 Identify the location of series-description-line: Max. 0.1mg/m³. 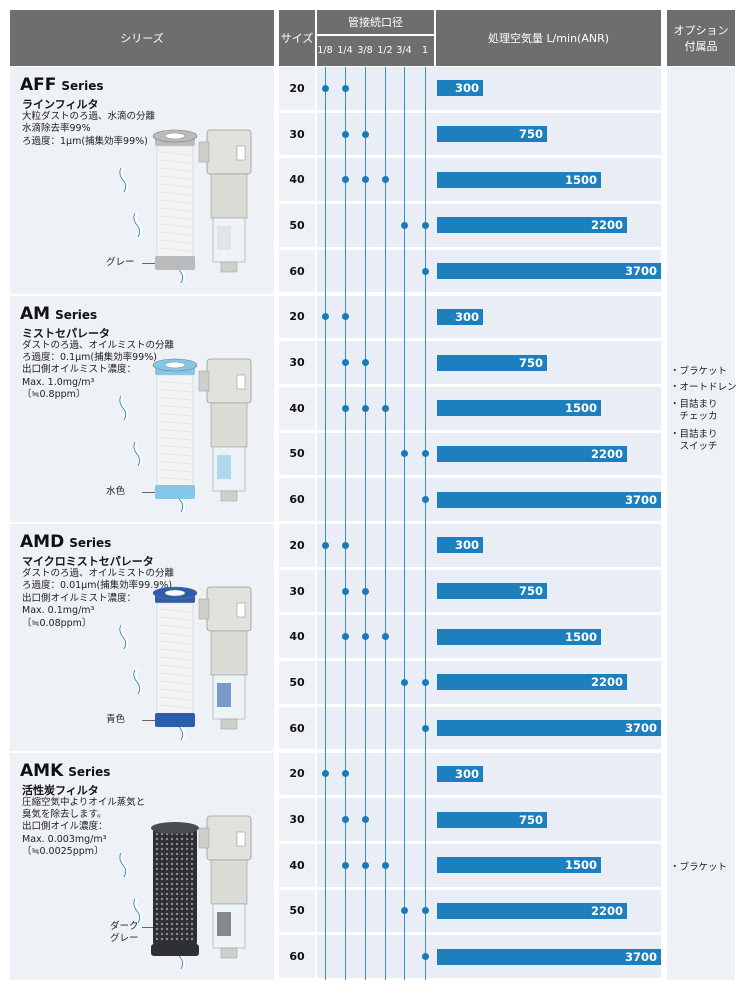
(58, 611).